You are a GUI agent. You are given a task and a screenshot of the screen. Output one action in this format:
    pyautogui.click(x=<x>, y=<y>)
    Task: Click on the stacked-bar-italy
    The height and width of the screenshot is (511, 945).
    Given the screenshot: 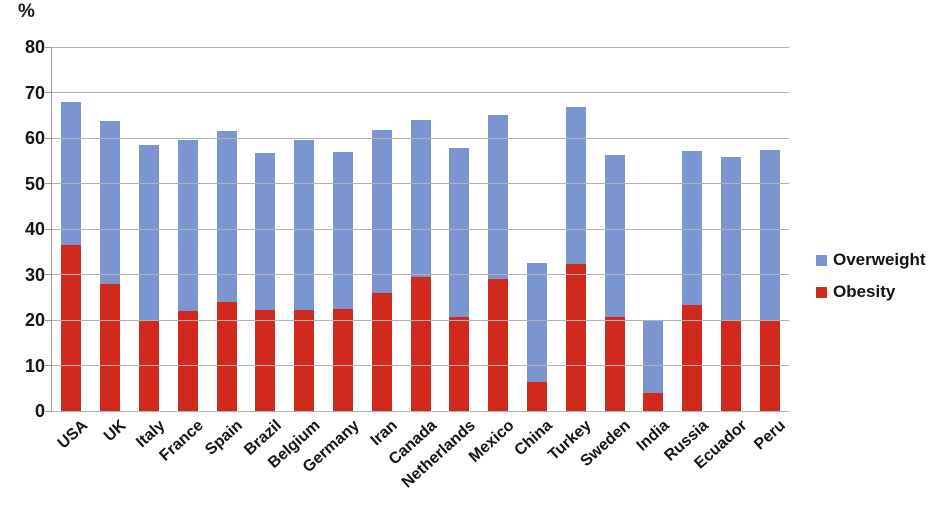 What is the action you would take?
    pyautogui.click(x=148, y=278)
    